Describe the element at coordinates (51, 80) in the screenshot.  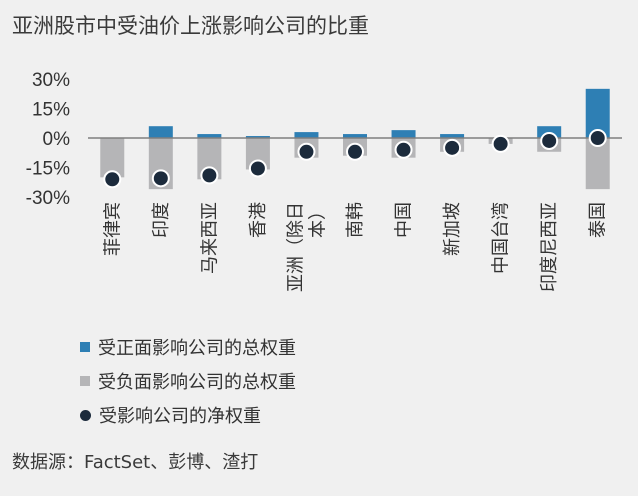
I see `y-tick-label: 30%` at that location.